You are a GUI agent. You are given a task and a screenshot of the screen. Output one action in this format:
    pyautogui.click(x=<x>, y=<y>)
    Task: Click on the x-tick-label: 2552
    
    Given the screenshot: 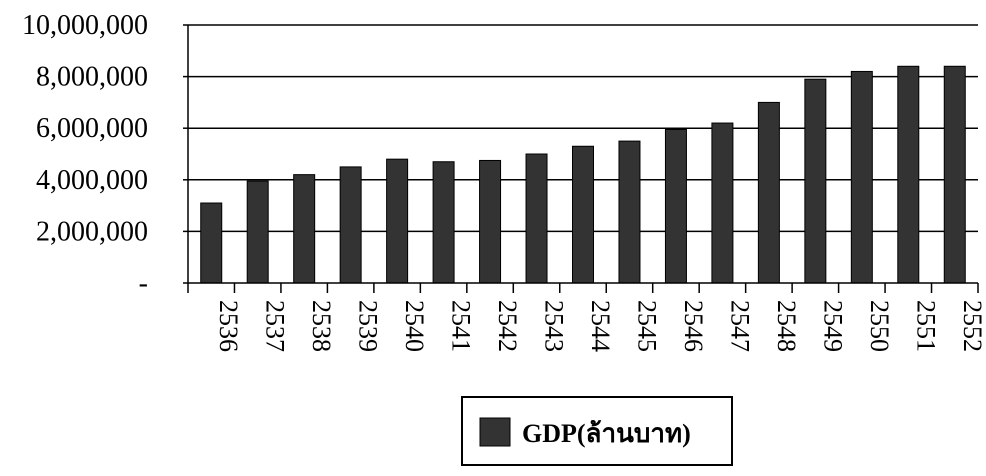 What is the action you would take?
    pyautogui.click(x=972, y=326)
    